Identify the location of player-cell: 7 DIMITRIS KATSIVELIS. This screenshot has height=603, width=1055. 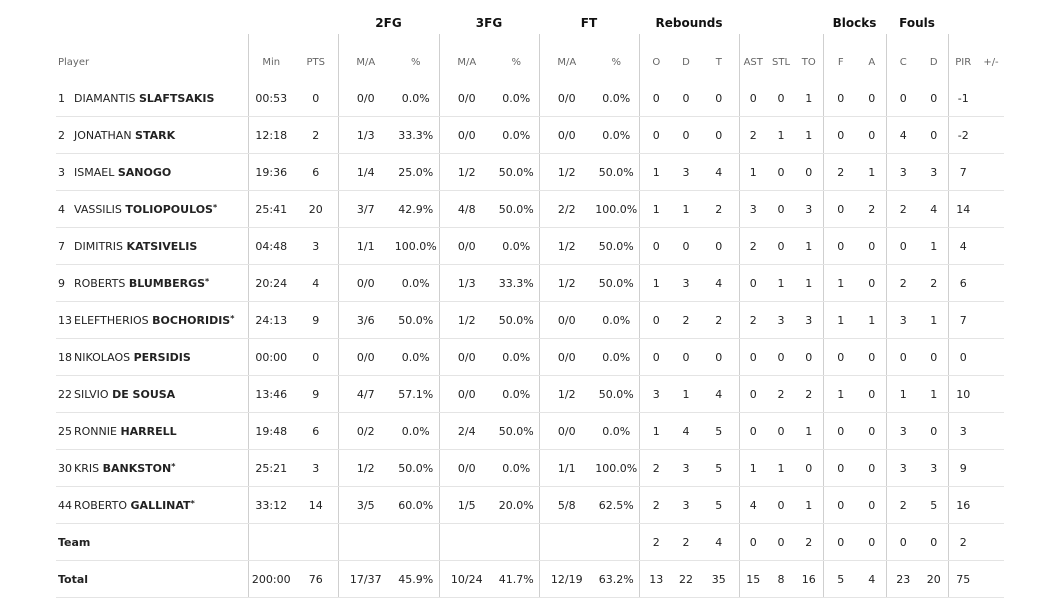
(152, 246).